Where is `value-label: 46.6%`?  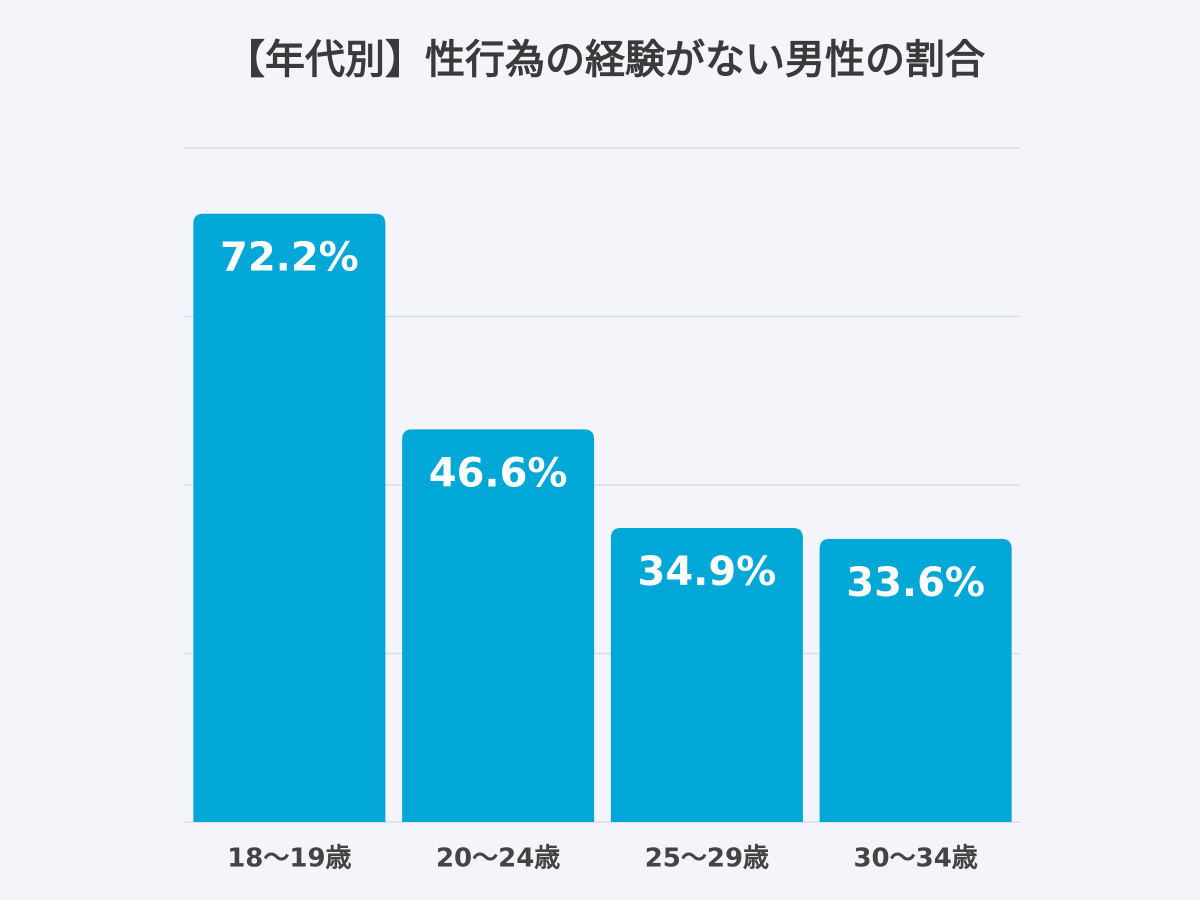 value-label: 46.6% is located at coordinates (498, 473).